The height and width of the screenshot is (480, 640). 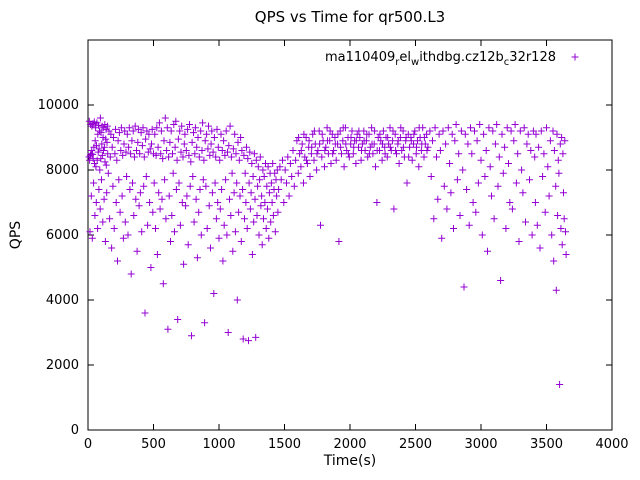 What do you see at coordinates (62, 170) in the screenshot?
I see `svg-text: 8000` at bounding box center [62, 170].